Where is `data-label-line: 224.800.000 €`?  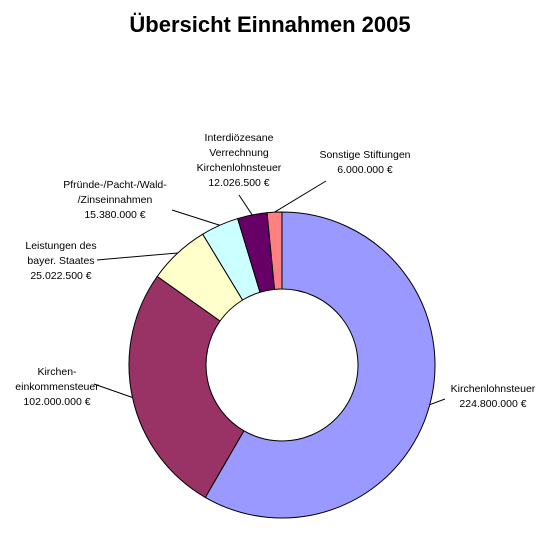 data-label-line: 224.800.000 € is located at coordinates (492, 404).